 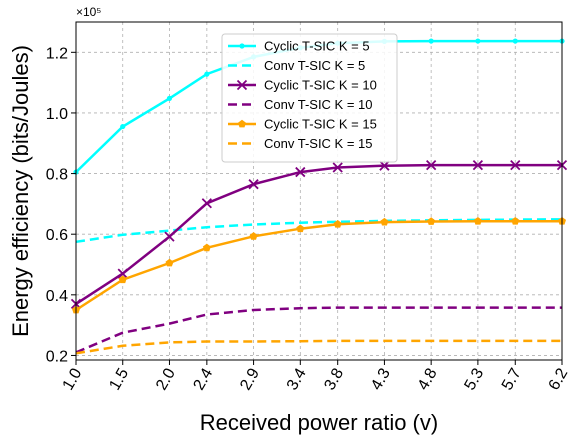 What do you see at coordinates (334, 379) in the screenshot?
I see `x-tick-label: 3.8` at bounding box center [334, 379].